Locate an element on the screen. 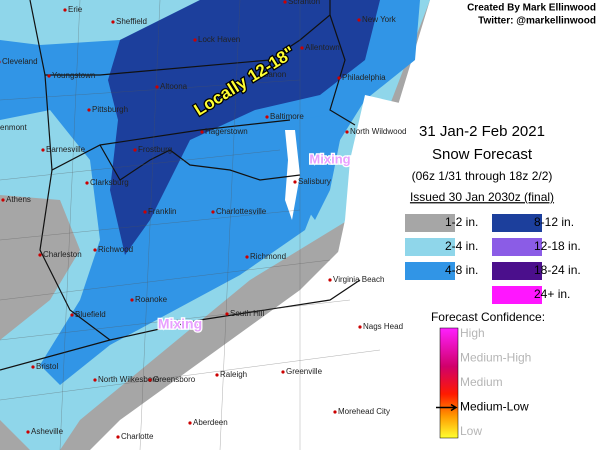  legend-label: 4-8 in. is located at coordinates (461, 270).